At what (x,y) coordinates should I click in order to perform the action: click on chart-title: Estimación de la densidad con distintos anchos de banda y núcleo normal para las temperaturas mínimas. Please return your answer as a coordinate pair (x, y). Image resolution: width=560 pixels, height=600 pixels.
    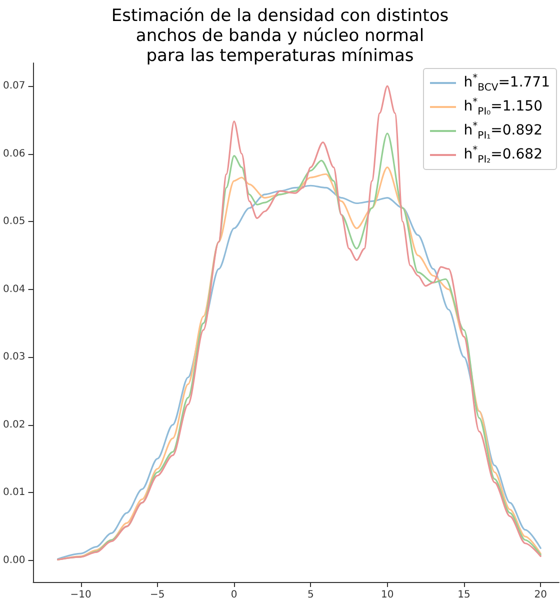
    Looking at the image, I should click on (280, 36).